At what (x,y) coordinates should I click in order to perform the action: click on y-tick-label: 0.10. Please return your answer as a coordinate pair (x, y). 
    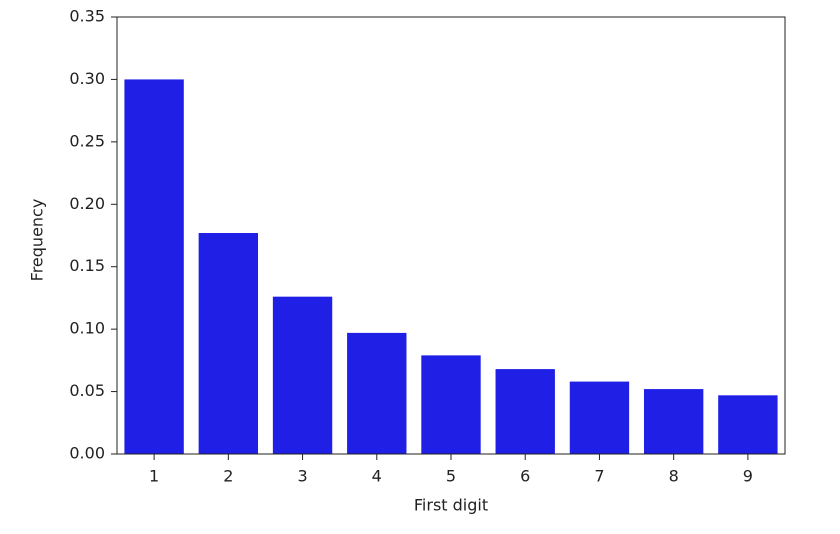
    Looking at the image, I should click on (87, 328).